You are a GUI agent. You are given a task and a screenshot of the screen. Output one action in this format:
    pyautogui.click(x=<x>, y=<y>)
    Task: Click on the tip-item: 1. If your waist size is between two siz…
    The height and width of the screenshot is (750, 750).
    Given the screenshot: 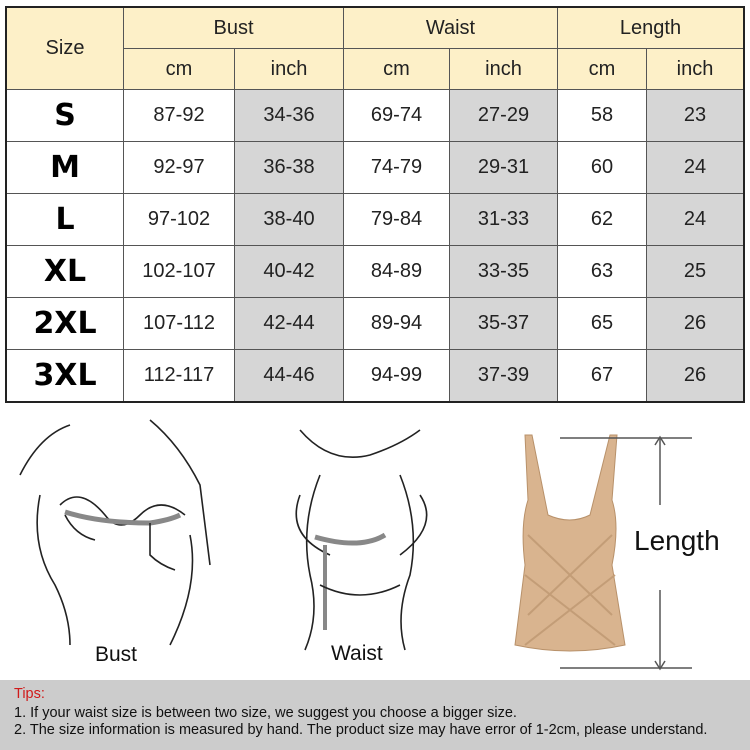 What is the action you would take?
    pyautogui.click(x=265, y=713)
    